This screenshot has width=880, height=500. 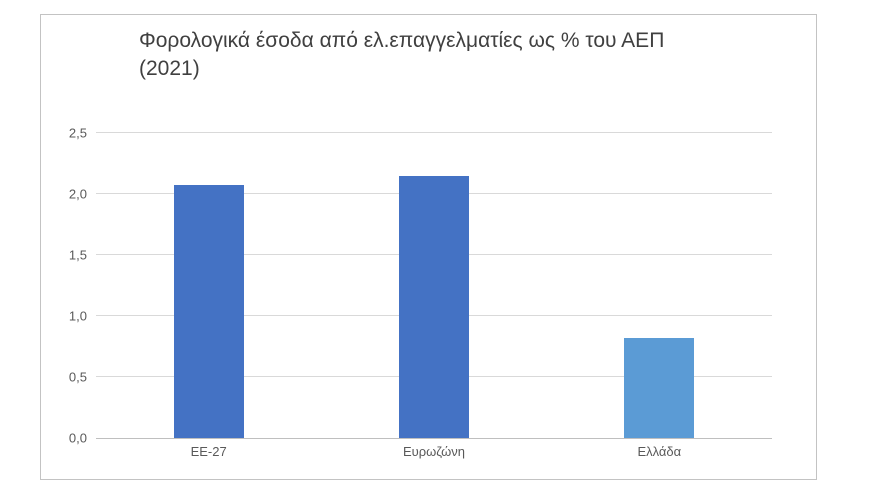 I want to click on gridline, so click(x=434, y=132).